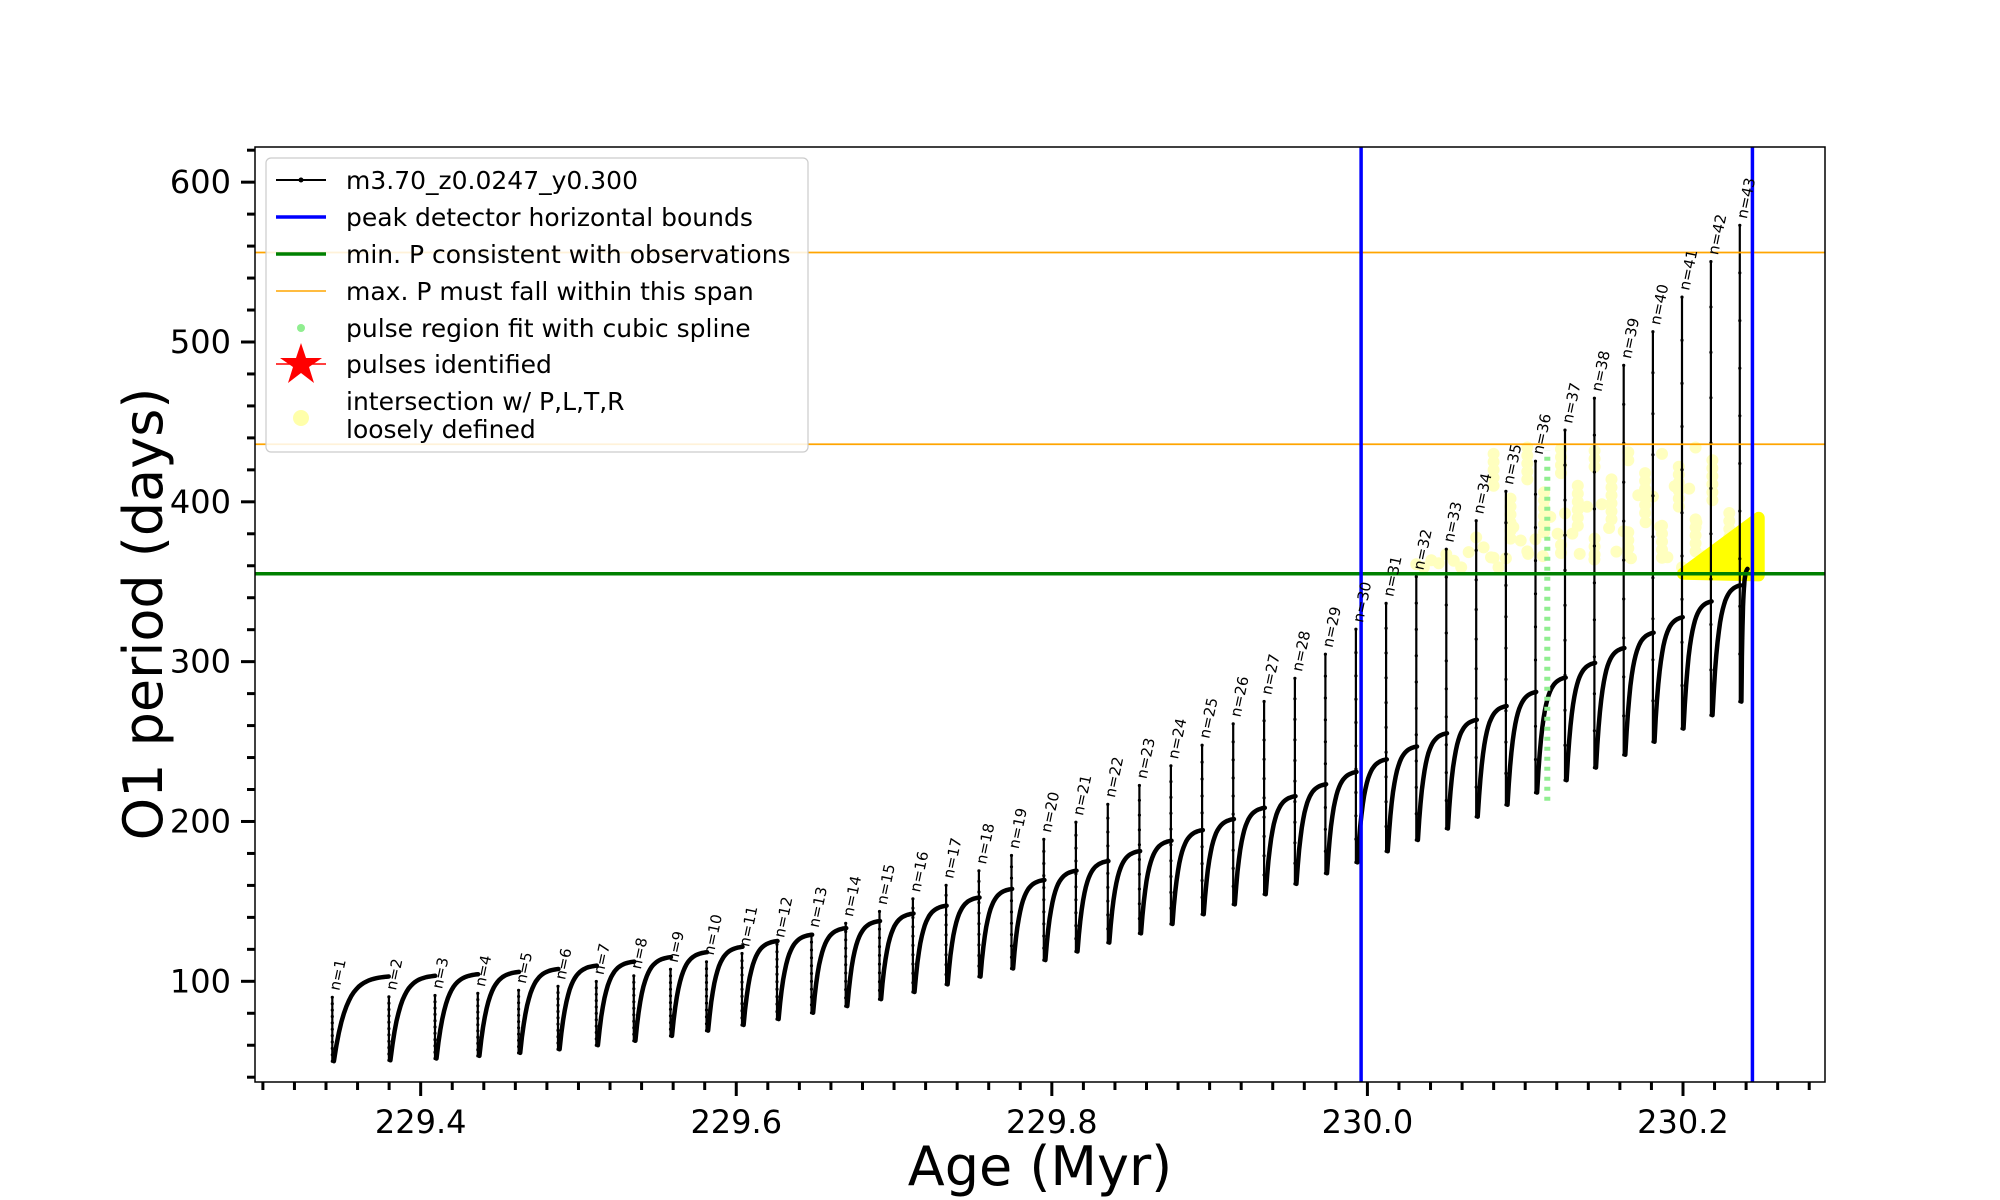  I want to click on legend-entry-pulses: pulses identified, so click(414, 363).